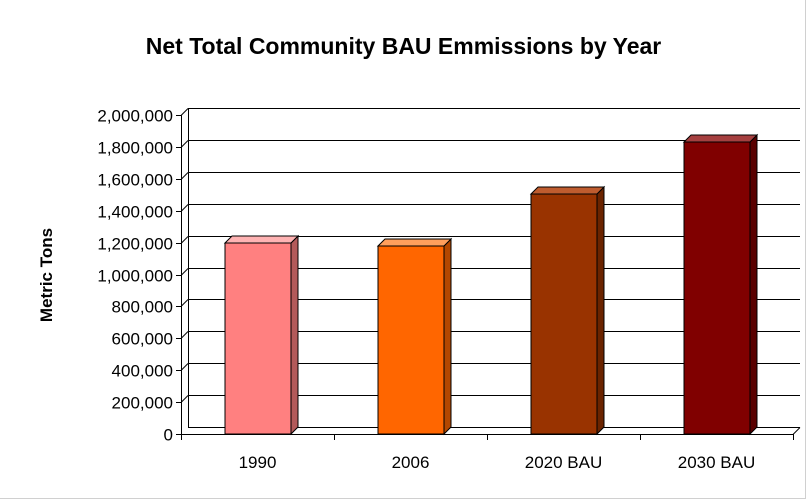  I want to click on y-tick-label: 600,000, so click(142, 339).